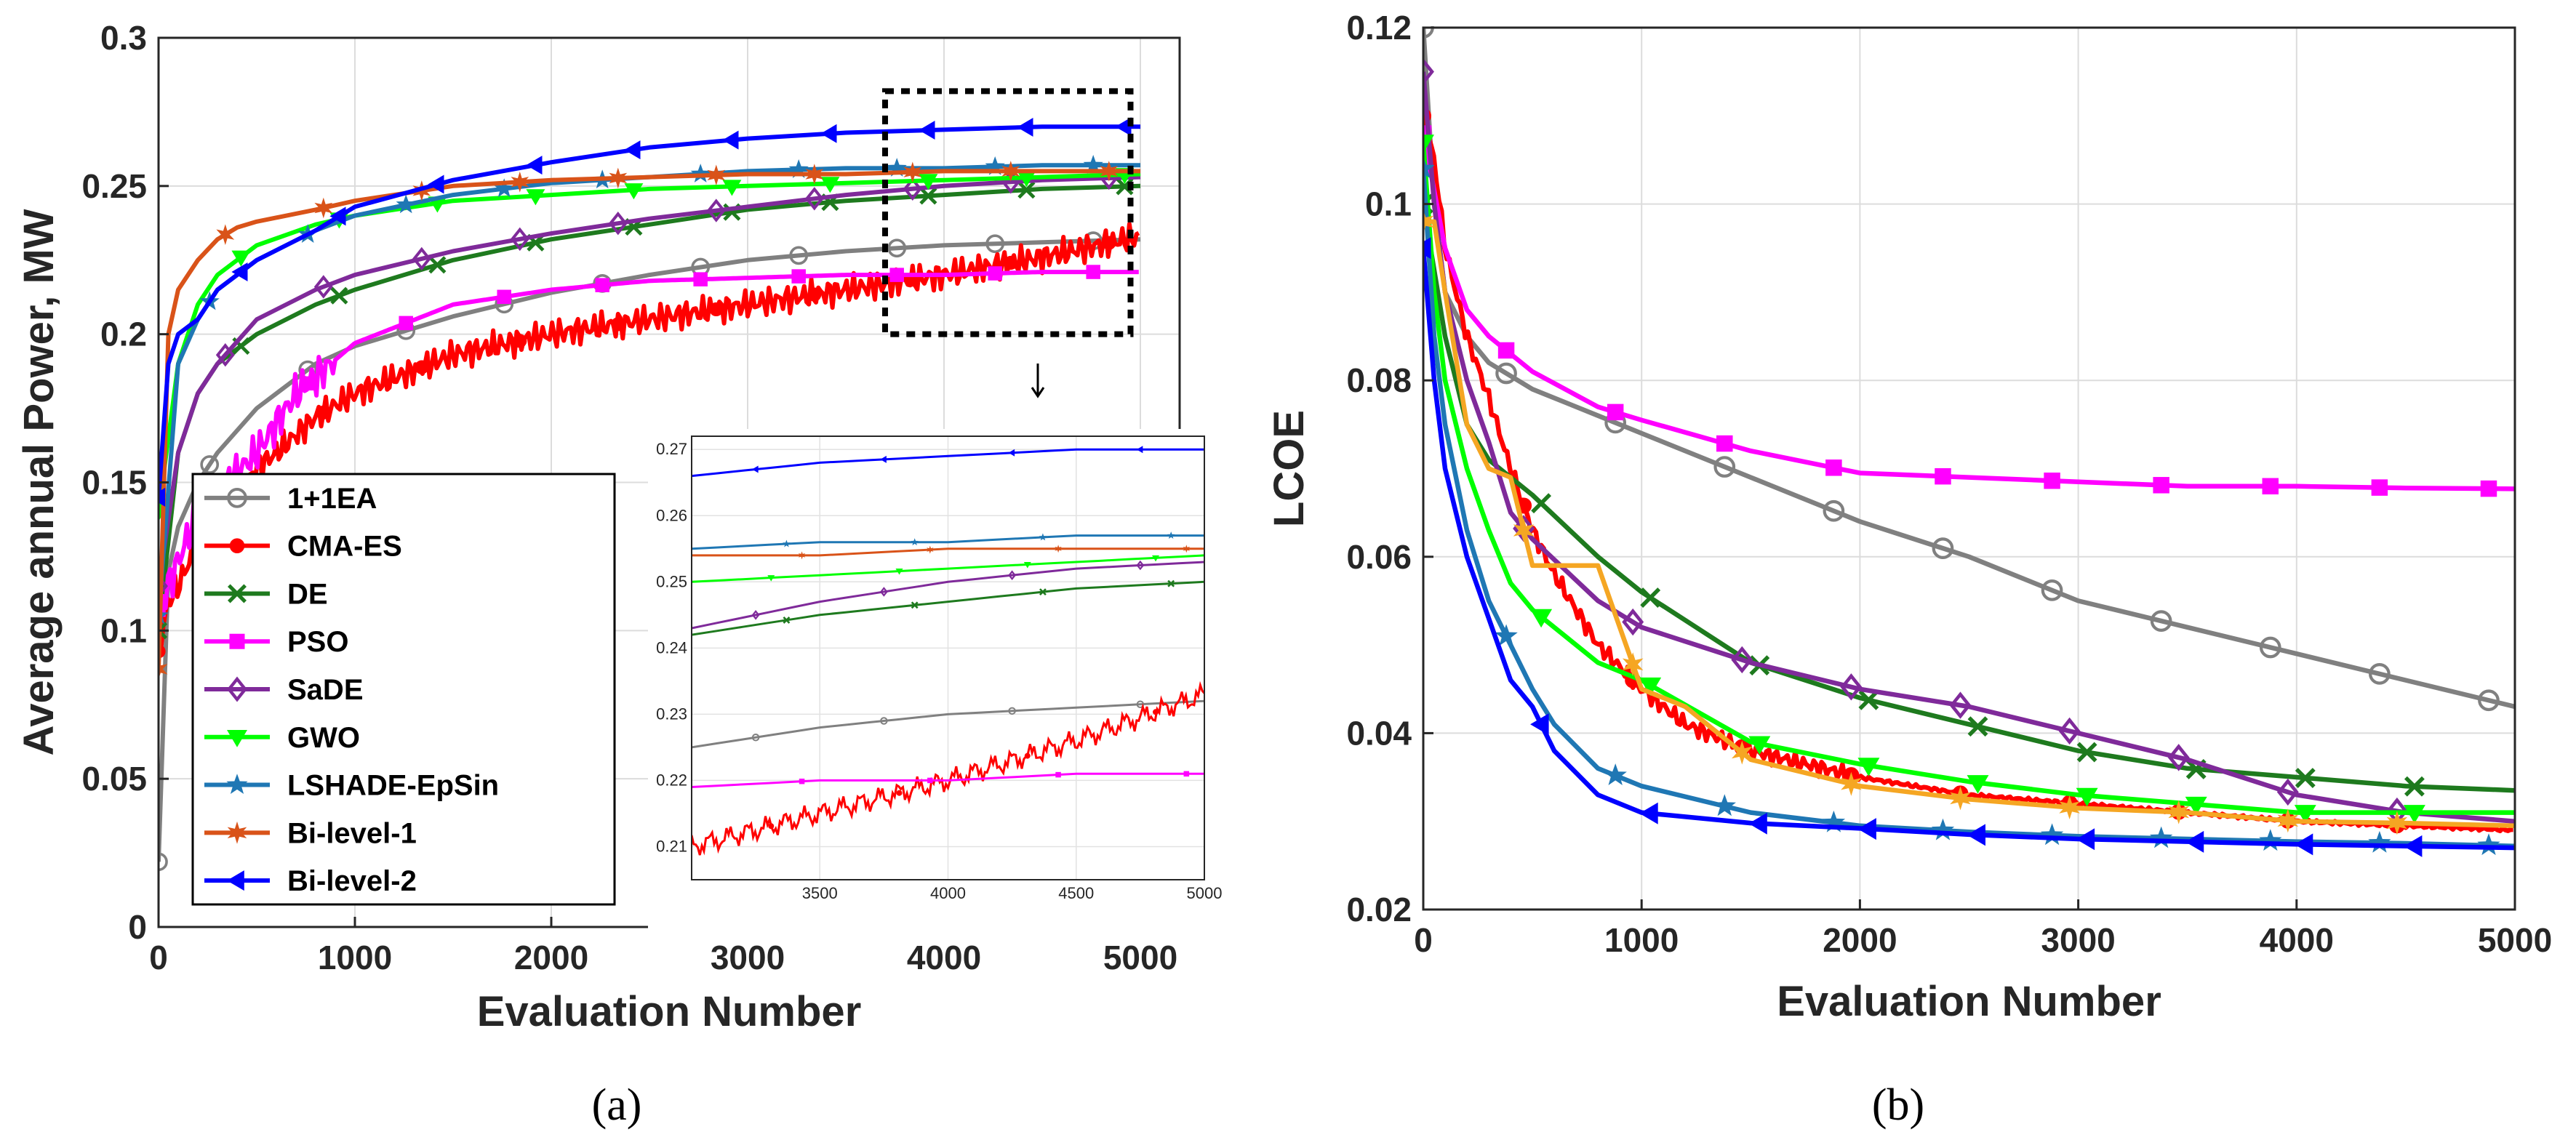  I want to click on y-tick-label: 0.25, so click(114, 186).